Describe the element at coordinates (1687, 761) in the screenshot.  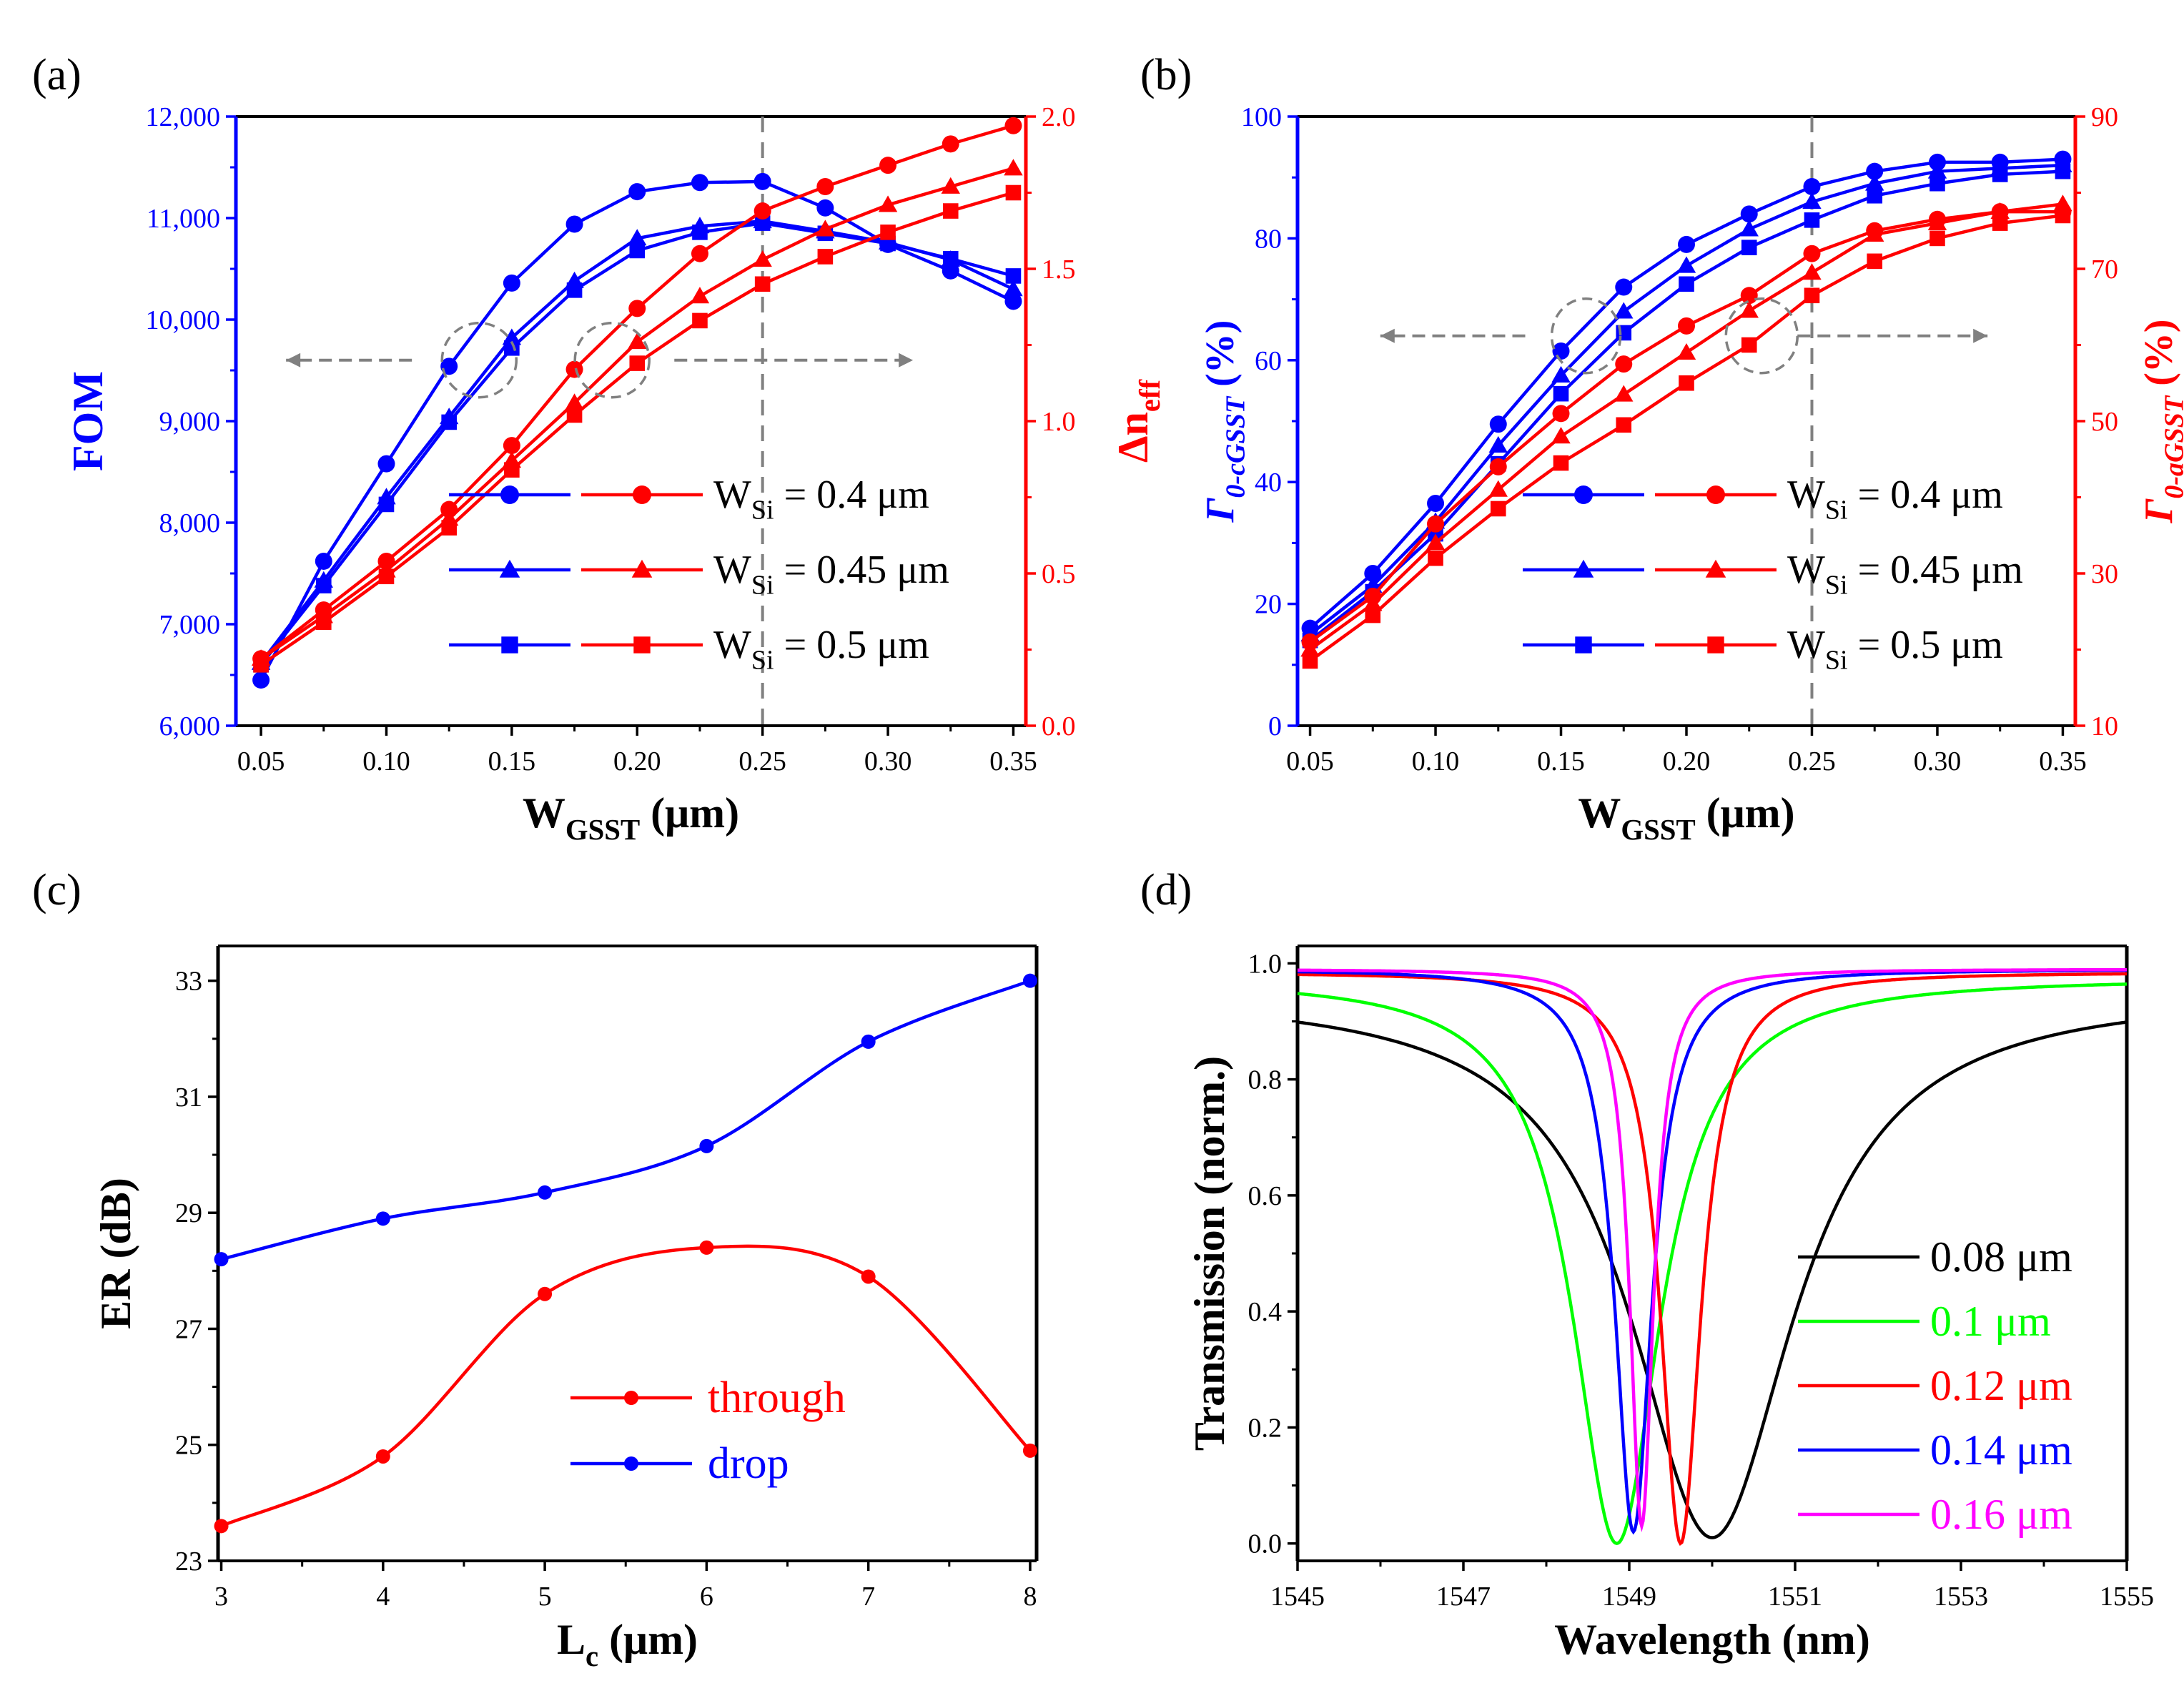
I see `x-tick-label: 0.20` at that location.